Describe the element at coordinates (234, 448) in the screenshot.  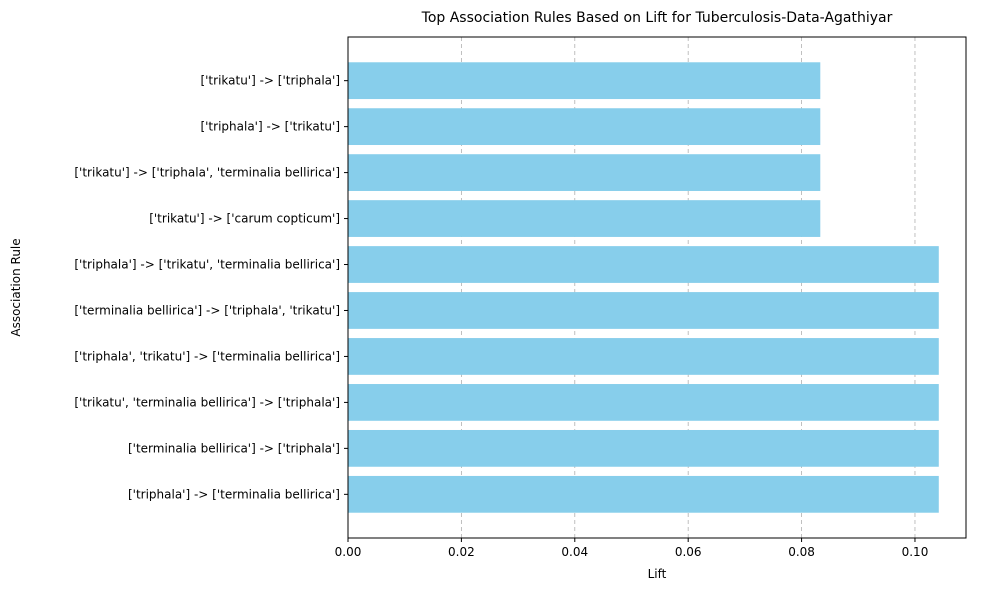
I see `y-tick-label: ['terminalia bellirica'] -> ['triphala']` at that location.